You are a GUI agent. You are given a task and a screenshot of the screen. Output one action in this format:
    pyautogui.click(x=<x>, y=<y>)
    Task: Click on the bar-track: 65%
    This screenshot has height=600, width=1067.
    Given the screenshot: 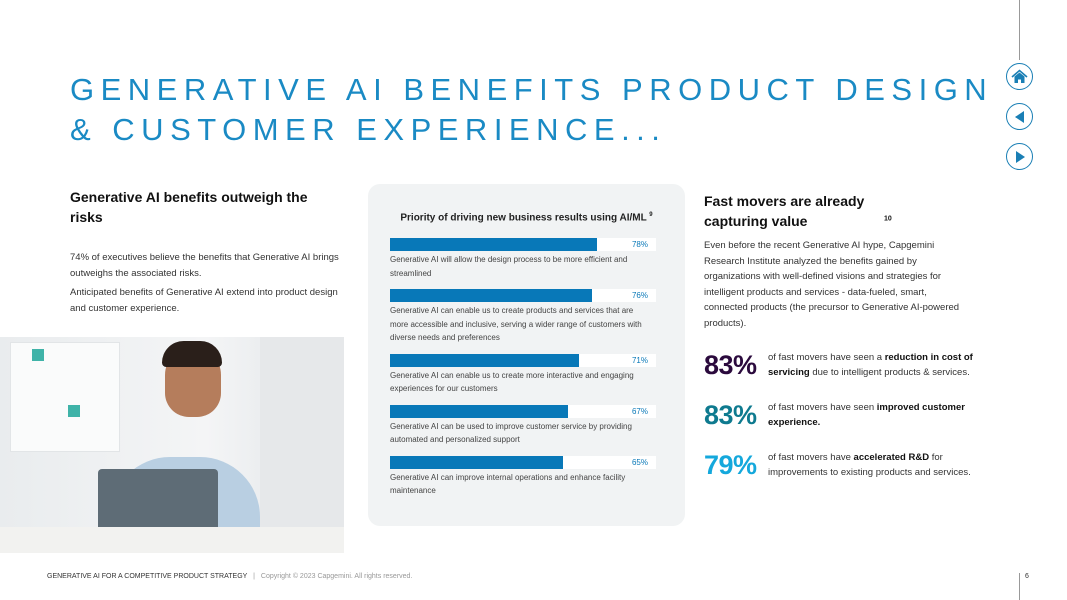 What is the action you would take?
    pyautogui.click(x=523, y=462)
    